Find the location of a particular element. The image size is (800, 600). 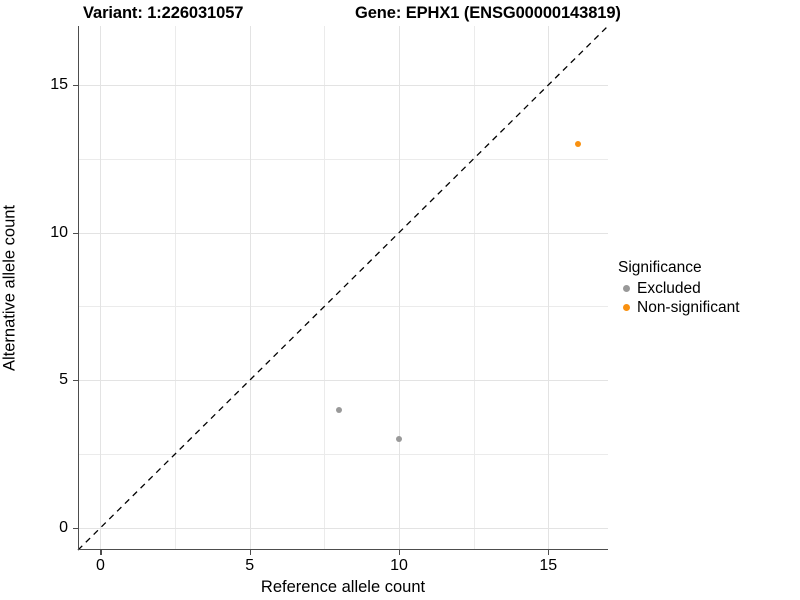

x-axis-tick-label: 15 is located at coordinates (548, 565).